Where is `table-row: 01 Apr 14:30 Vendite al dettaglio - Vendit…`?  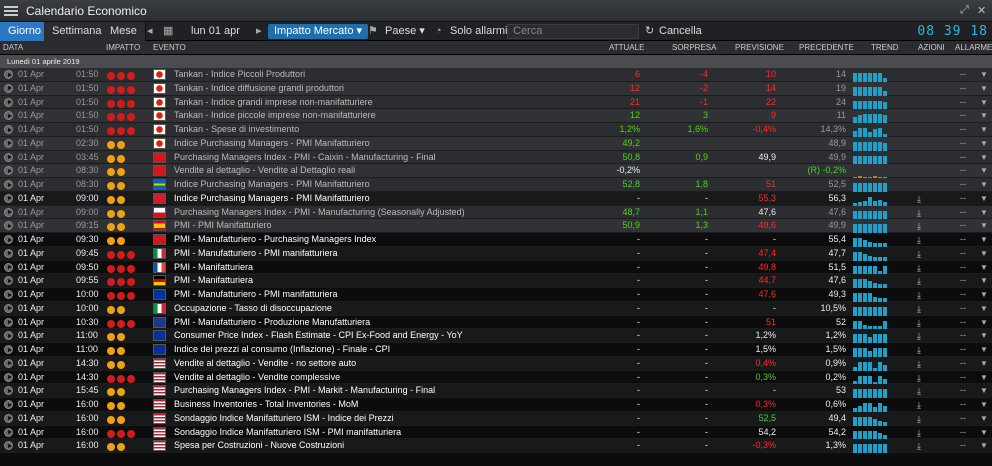
table-row: 01 Apr 14:30 Vendite al dettaglio - Vendit… is located at coordinates (496, 363).